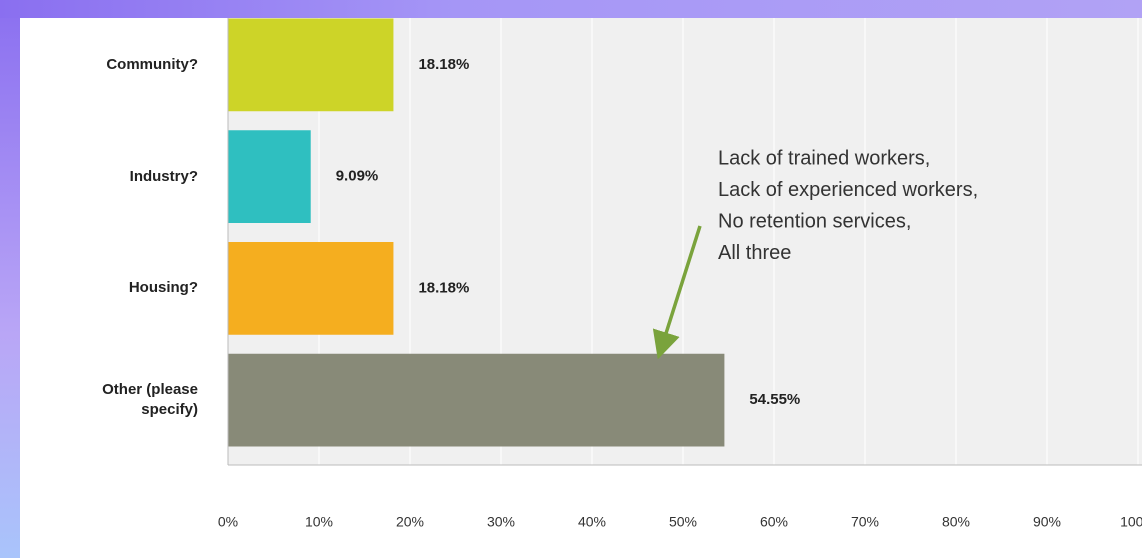  Describe the element at coordinates (1047, 522) in the screenshot. I see `x-tick-label: 90%` at that location.